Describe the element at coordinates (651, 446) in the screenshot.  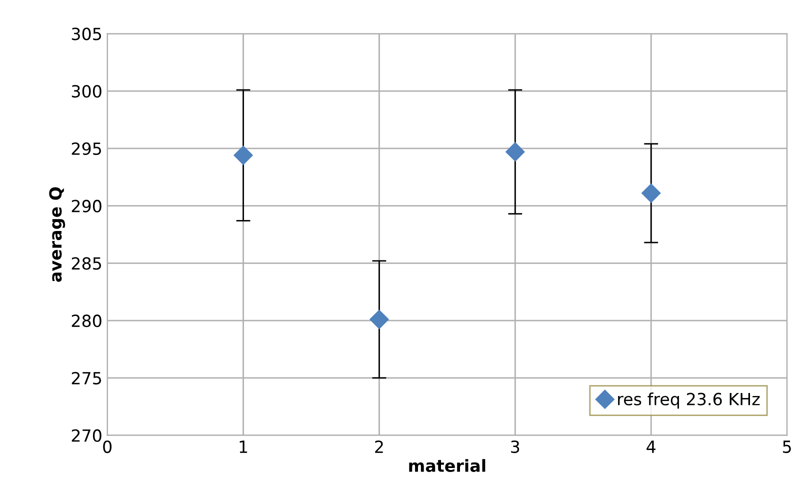
I see `x-tick-label: 4` at that location.